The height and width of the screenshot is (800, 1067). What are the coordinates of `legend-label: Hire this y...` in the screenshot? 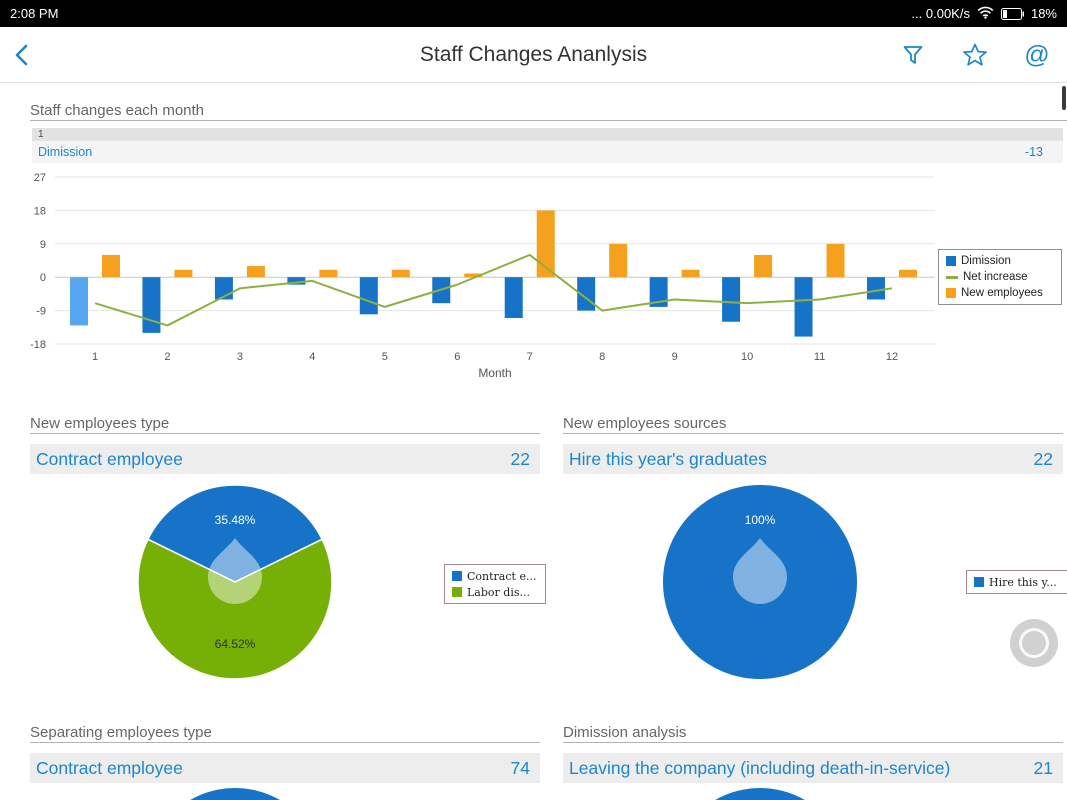 It's located at (1023, 582).